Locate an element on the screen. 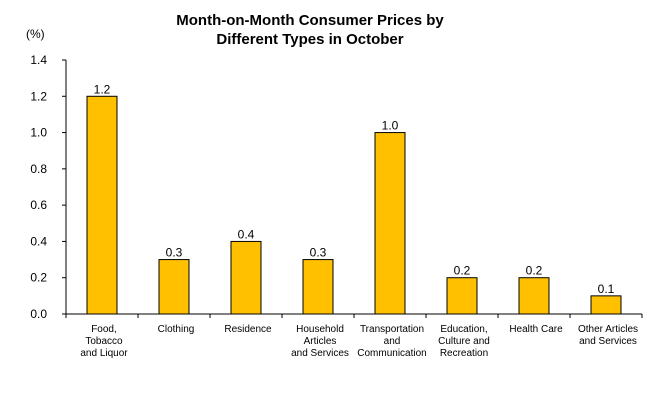 Image resolution: width=664 pixels, height=406 pixels. x-tick-label: Tobacco is located at coordinates (104, 341).